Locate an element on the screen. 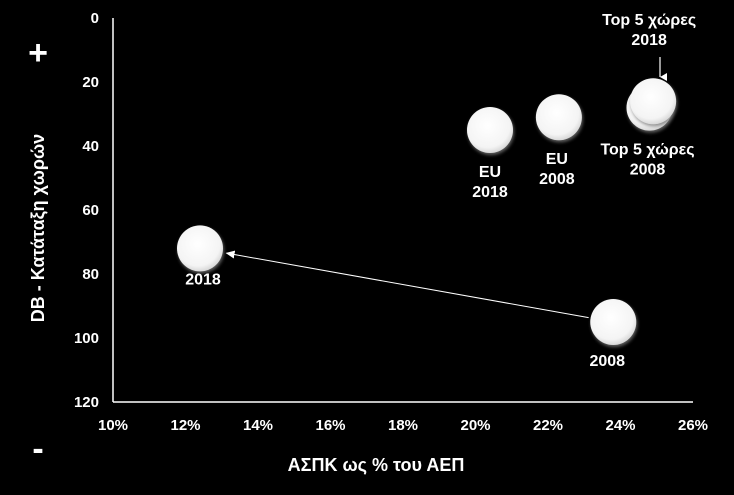  x-tick-label: 12% is located at coordinates (185, 425).